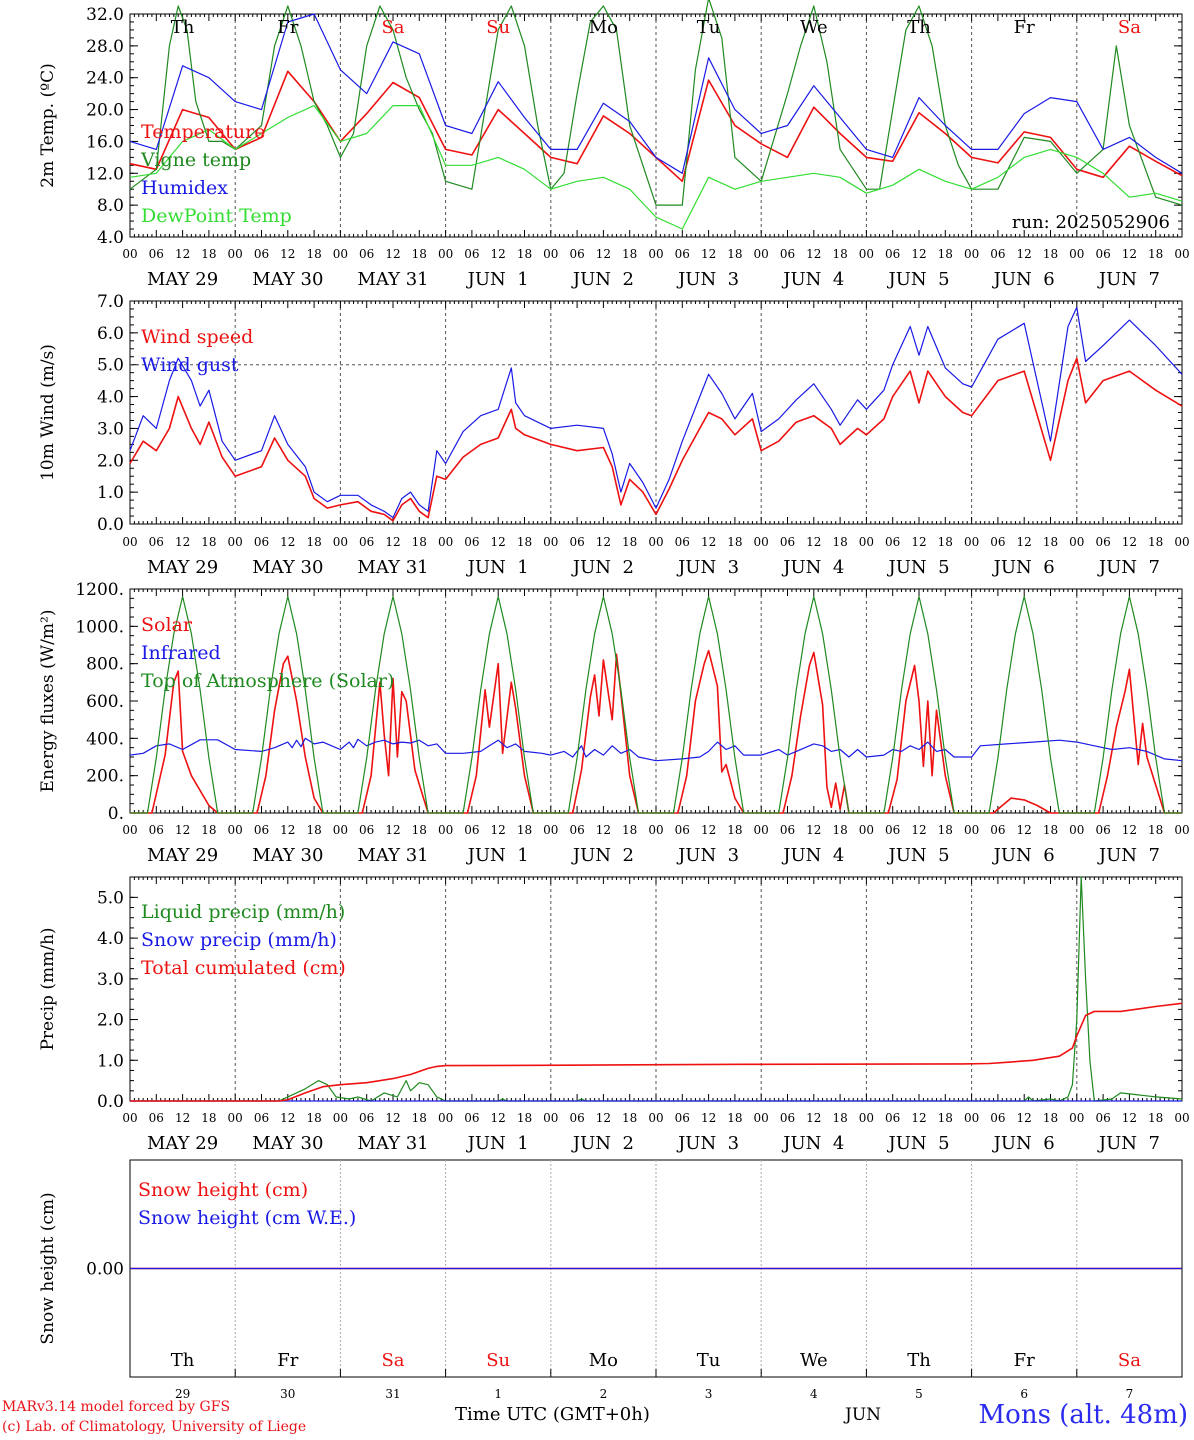 Image resolution: width=1194 pixels, height=1440 pixels. What do you see at coordinates (105, 15) in the screenshot?
I see `y-tick-label: 32.0` at bounding box center [105, 15].